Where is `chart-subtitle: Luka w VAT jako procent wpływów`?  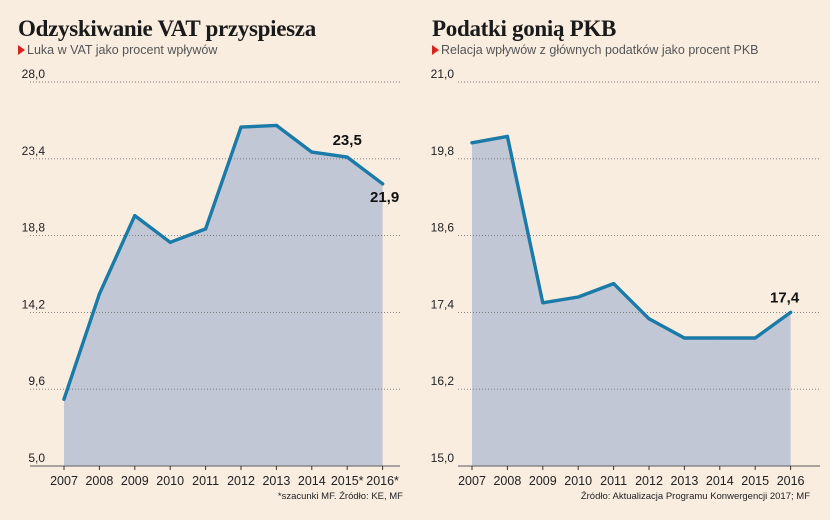 chart-subtitle: Luka w VAT jako procent wpływów is located at coordinates (117, 50).